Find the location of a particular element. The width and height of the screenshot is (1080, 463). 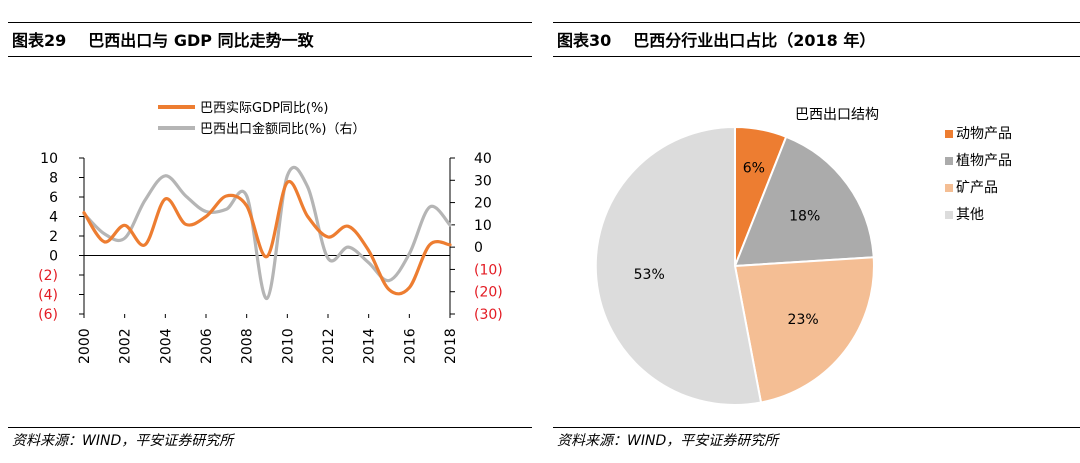

legend-label-gdp: 巴西实际GDP同比(%) is located at coordinates (264, 108).